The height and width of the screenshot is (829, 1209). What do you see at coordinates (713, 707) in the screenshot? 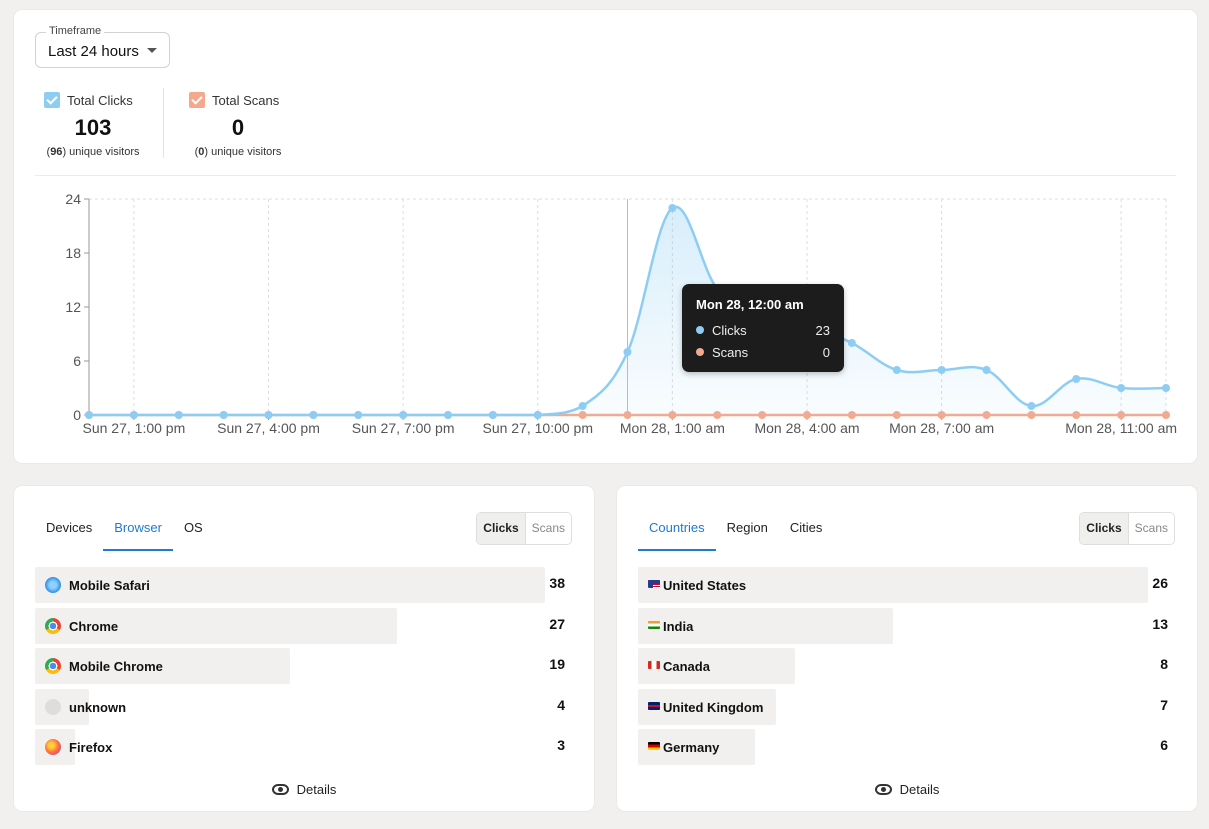
I see `row-label: United Kingdom` at bounding box center [713, 707].